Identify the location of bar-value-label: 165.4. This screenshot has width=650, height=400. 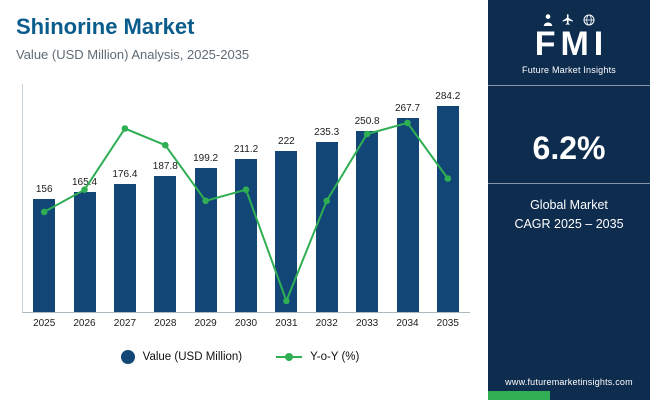
(84, 183).